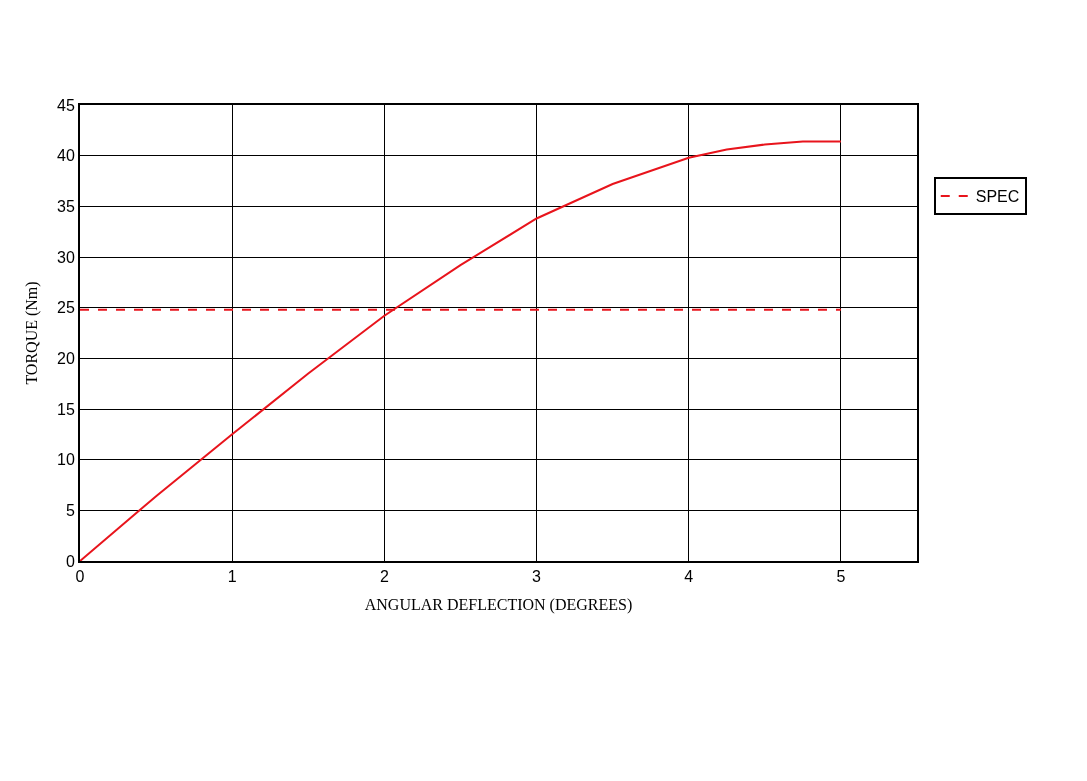 The height and width of the screenshot is (781, 1087). Describe the element at coordinates (32, 333) in the screenshot. I see `y-axis-title: TORQUE (Nm)` at that location.